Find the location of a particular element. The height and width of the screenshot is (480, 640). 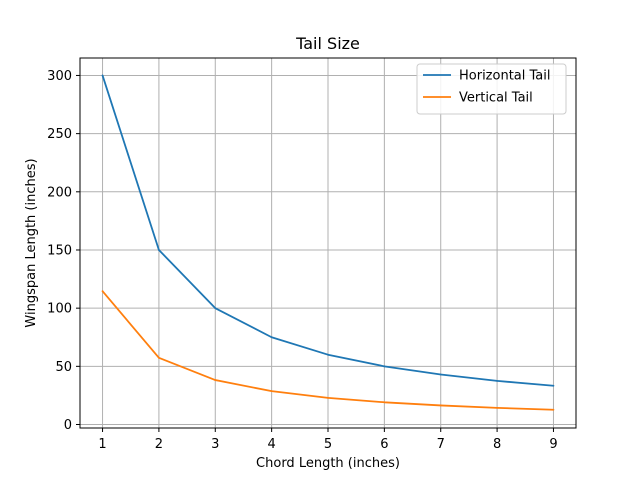

x-axis-ticks: 1 2 3 4 5 6 7 8 9 is located at coordinates (328, 440).